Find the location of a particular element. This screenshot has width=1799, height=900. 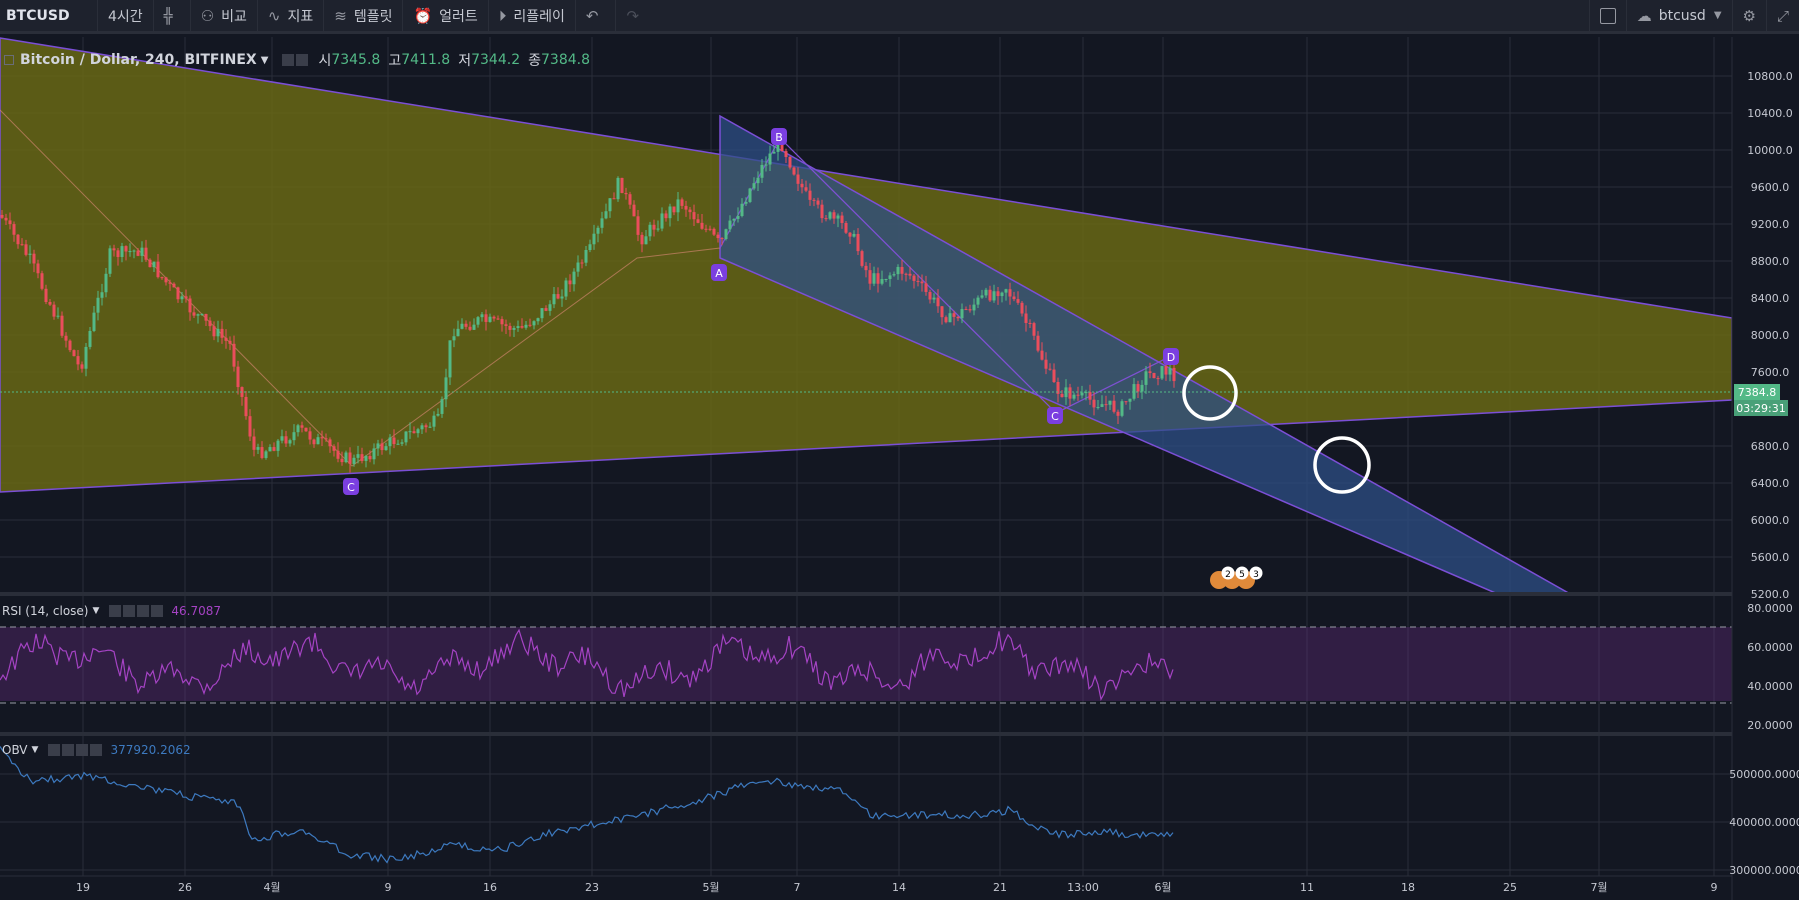

event-badges: 2 5 3 is located at coordinates (1236, 578).